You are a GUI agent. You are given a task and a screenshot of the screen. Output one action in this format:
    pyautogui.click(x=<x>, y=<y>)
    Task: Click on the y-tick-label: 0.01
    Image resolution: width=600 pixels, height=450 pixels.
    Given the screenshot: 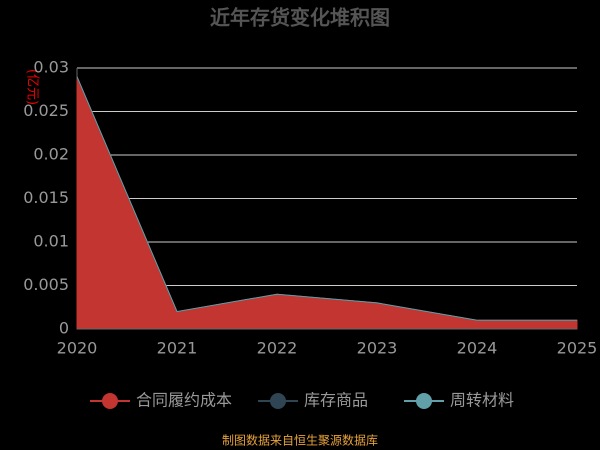 What is the action you would take?
    pyautogui.click(x=51, y=241)
    